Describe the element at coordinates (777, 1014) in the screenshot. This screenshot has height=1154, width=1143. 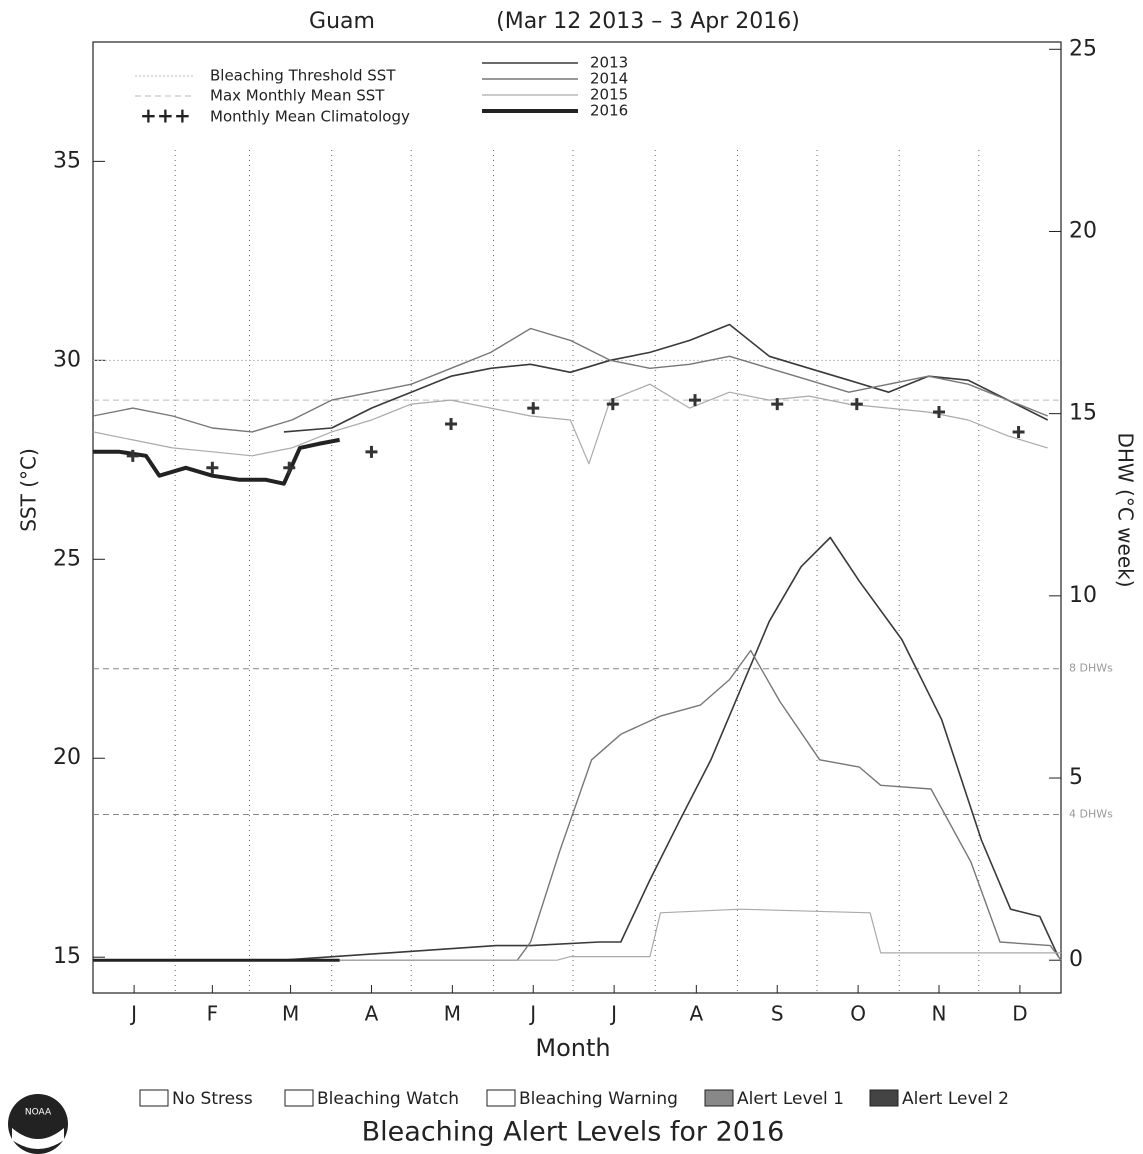
I see `x-tick-label: S` at that location.